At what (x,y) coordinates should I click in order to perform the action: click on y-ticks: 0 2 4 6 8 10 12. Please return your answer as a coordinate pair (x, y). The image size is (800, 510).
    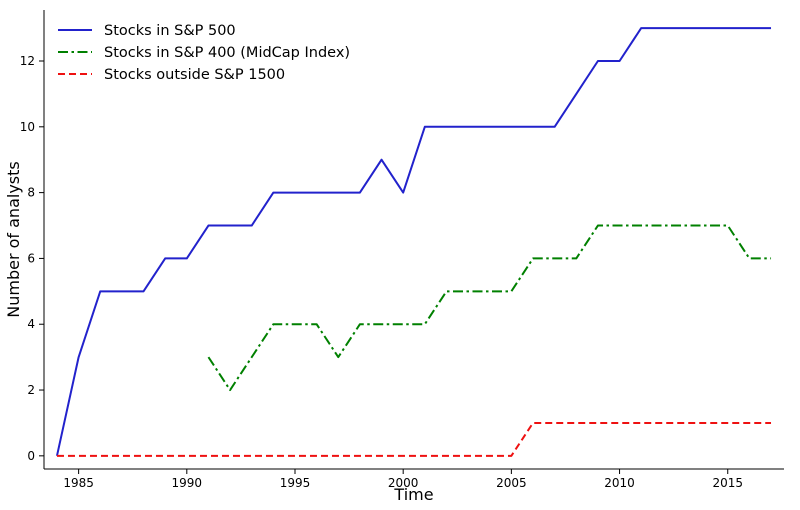
    Looking at the image, I should click on (32, 258).